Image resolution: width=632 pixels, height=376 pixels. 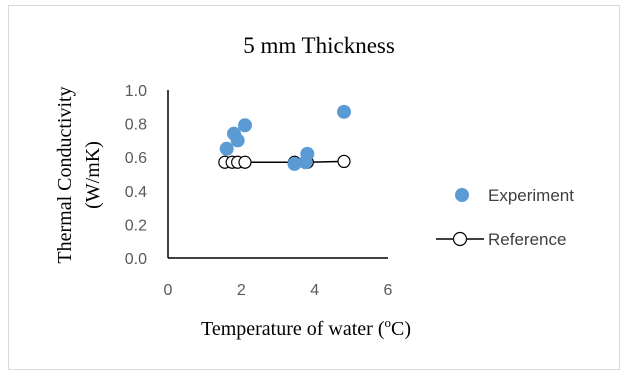 I want to click on y-tick-label: 0.0, so click(x=136, y=259).